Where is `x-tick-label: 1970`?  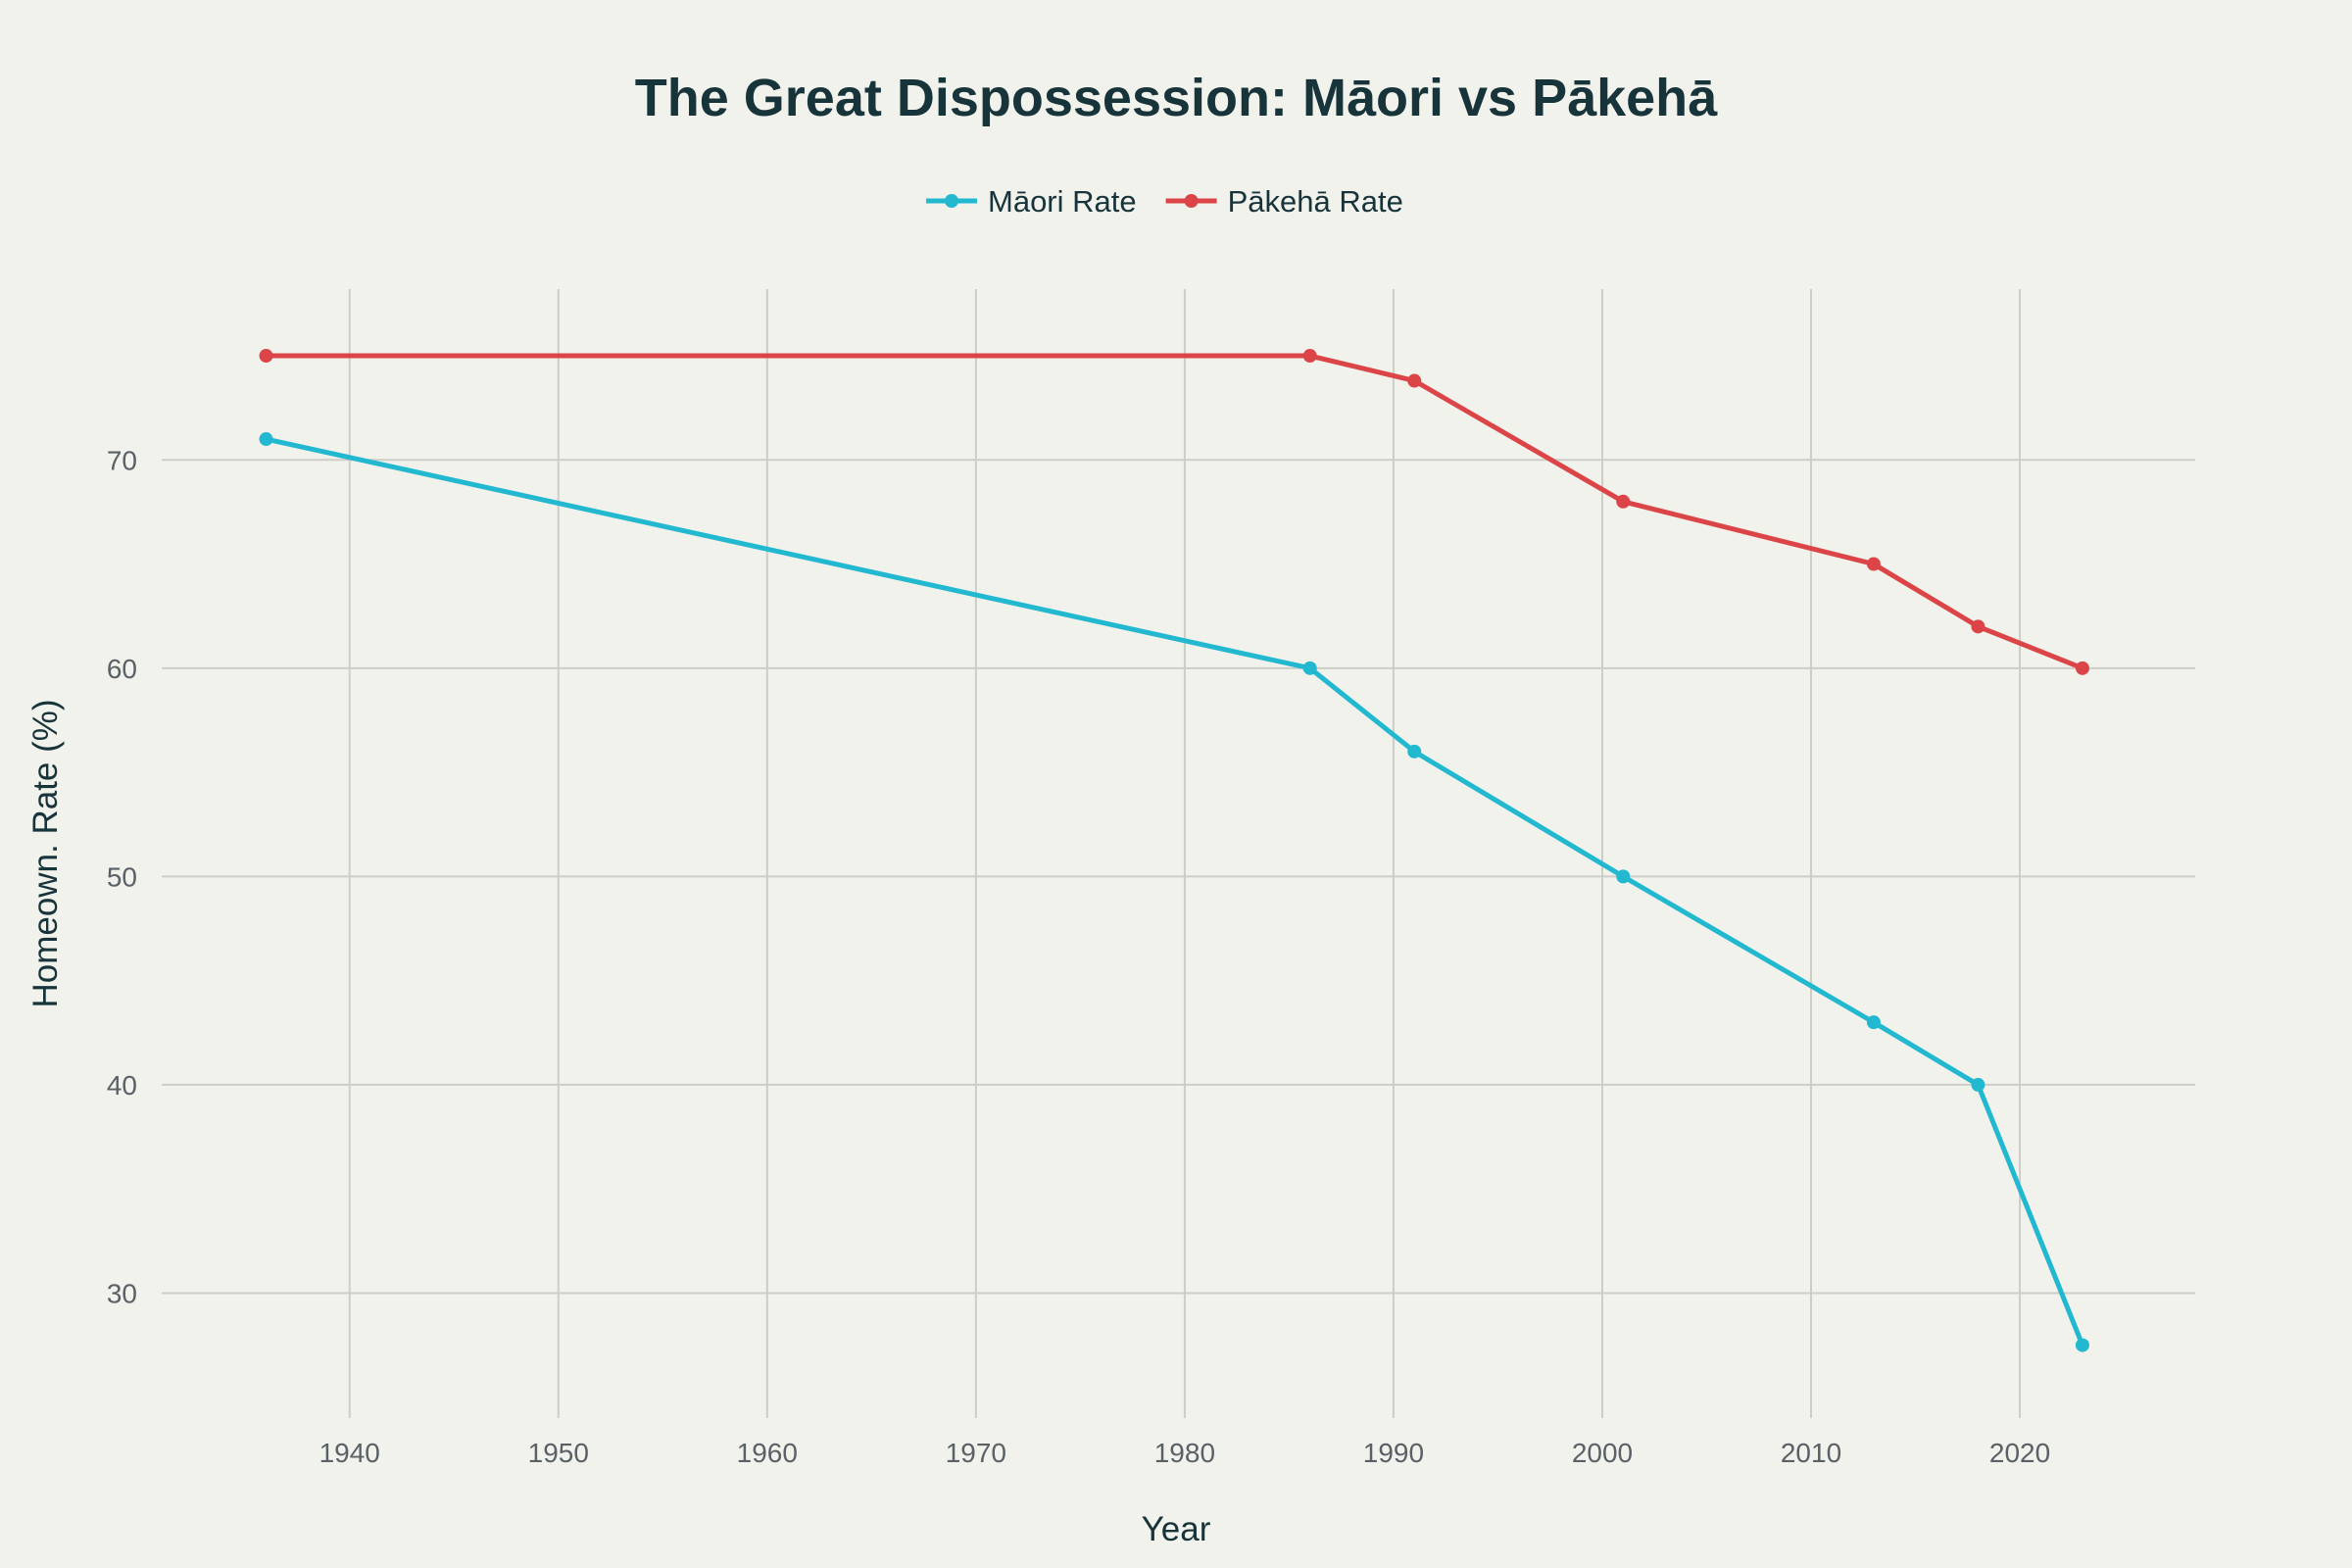
x-tick-label: 1970 is located at coordinates (976, 1453).